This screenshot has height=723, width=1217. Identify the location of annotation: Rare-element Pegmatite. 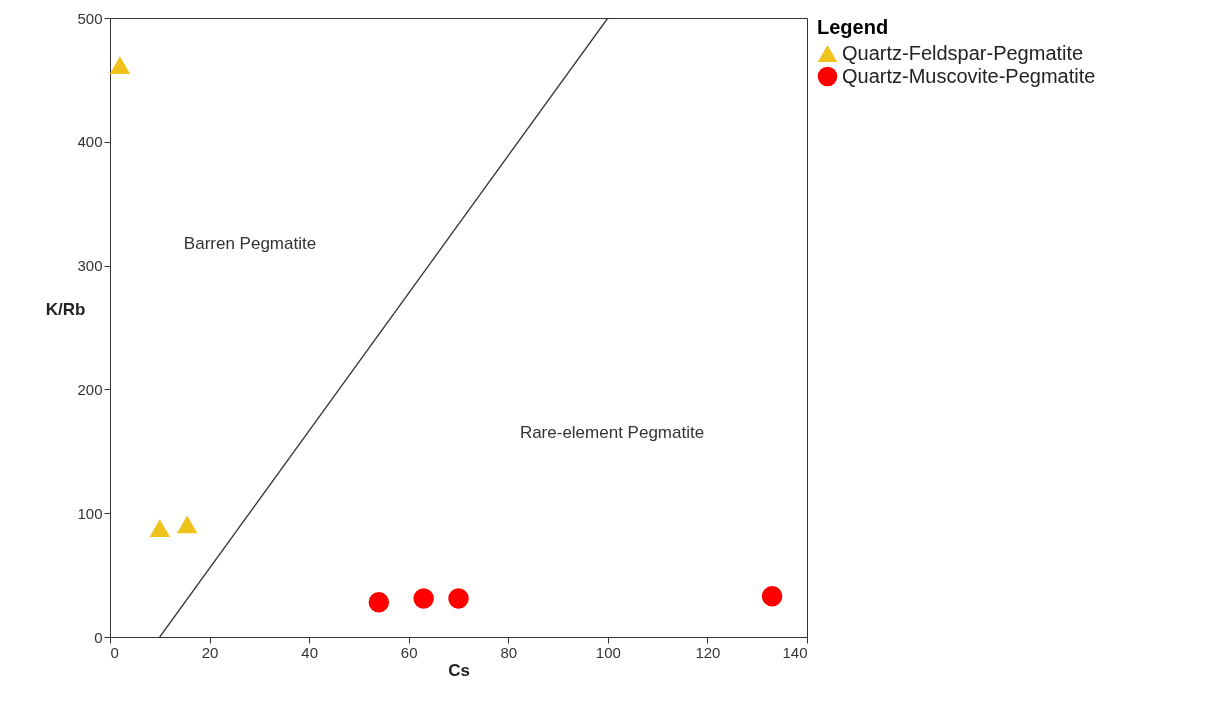
(612, 432).